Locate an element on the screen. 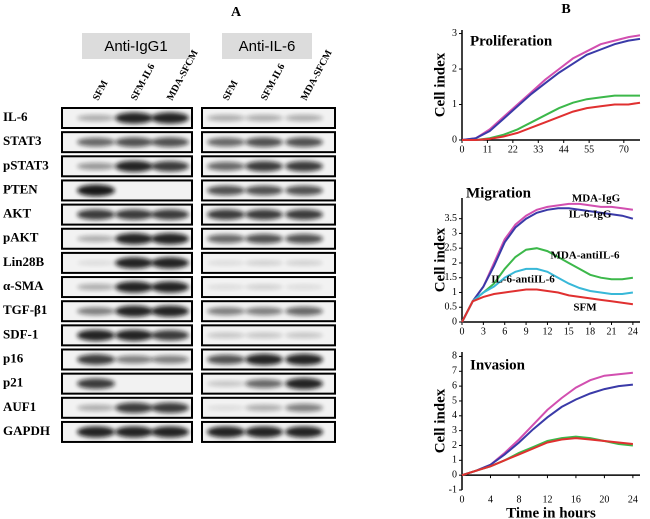 Image resolution: width=650 pixels, height=519 pixels. group-label: Anti-IL-6 is located at coordinates (267, 46).